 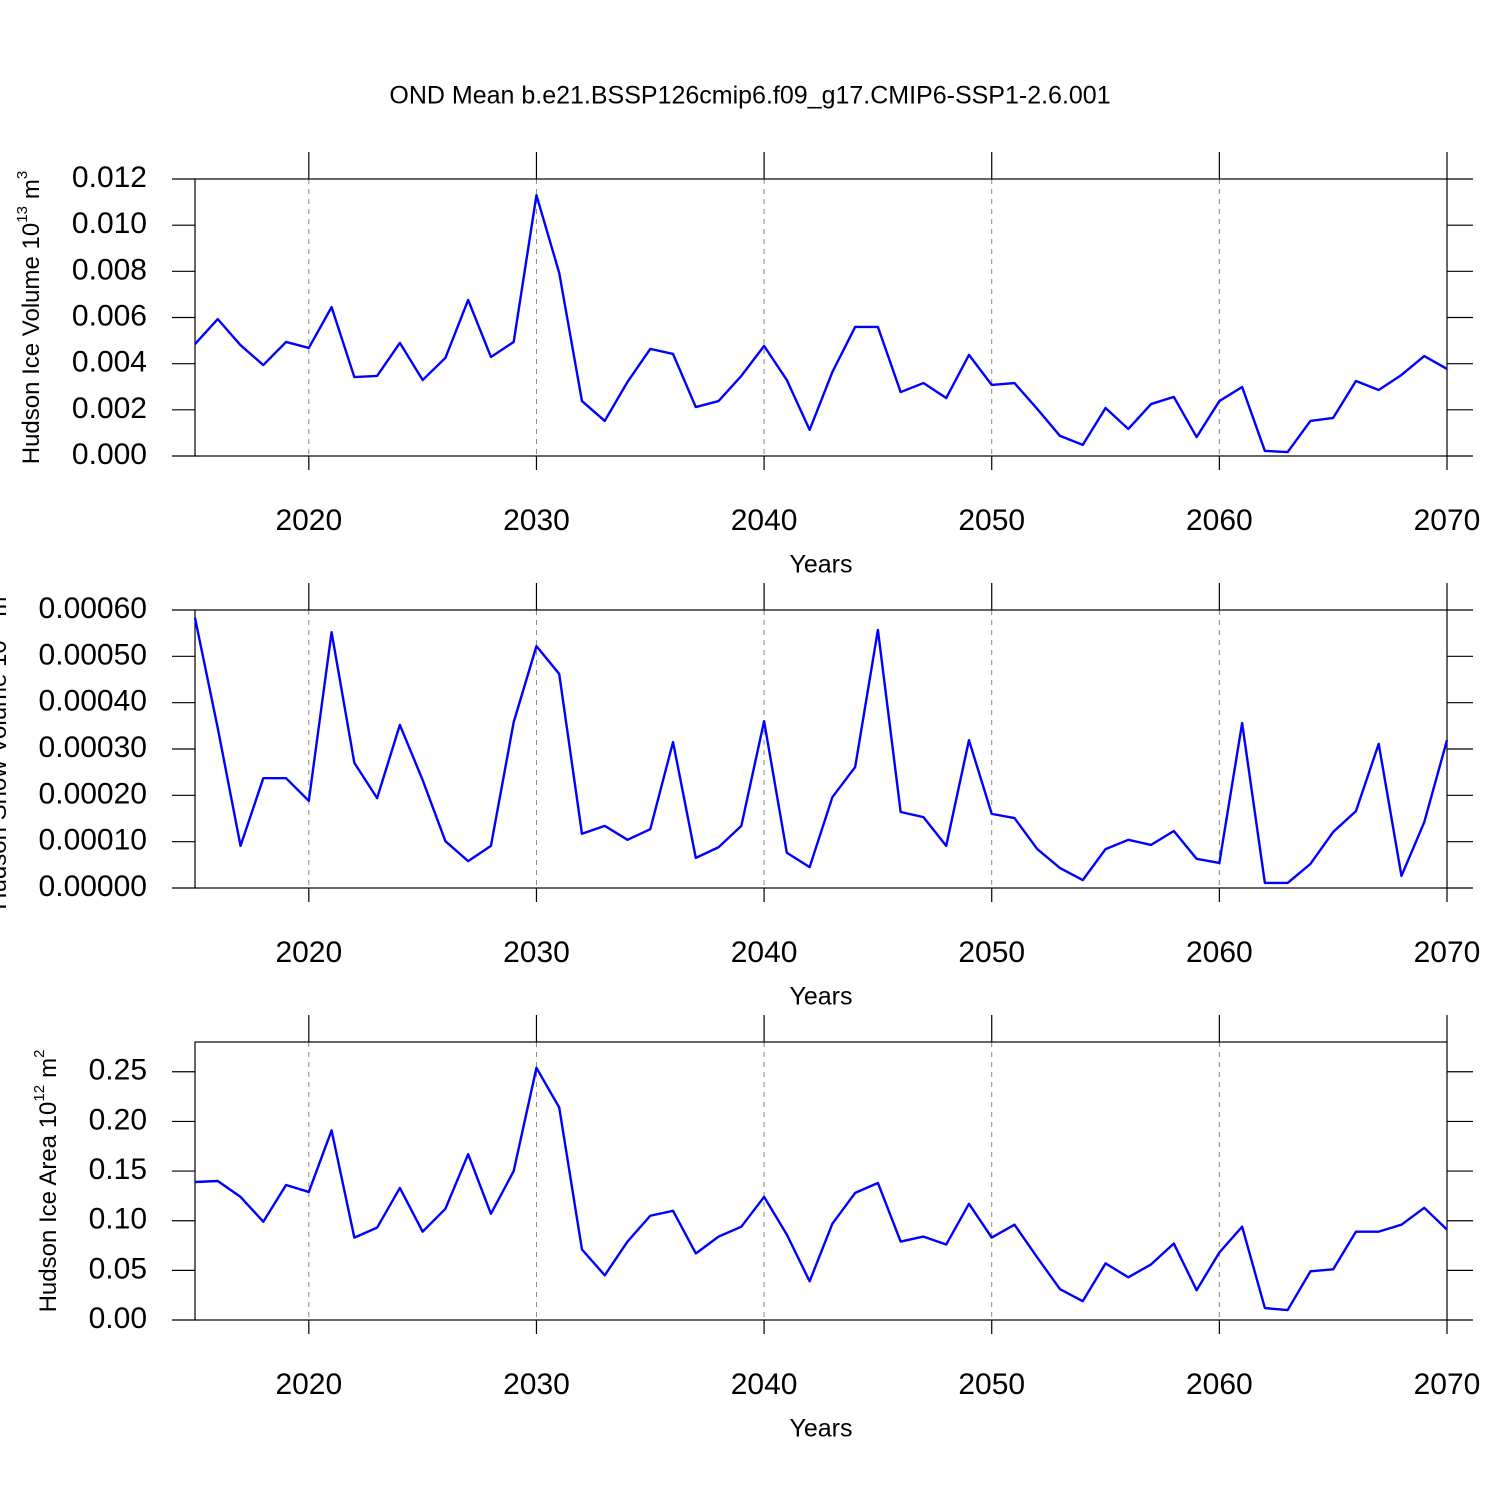 What do you see at coordinates (109, 362) in the screenshot?
I see `y-tick-label: 0.004` at bounding box center [109, 362].